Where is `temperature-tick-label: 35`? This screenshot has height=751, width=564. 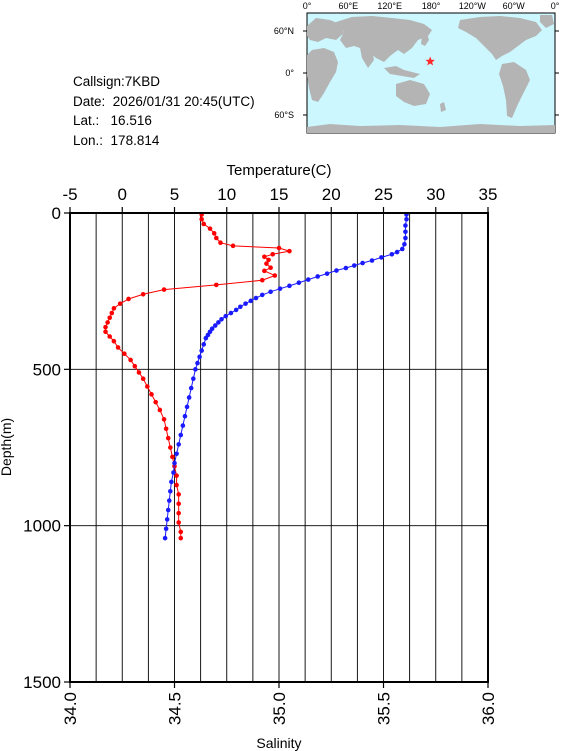
temperature-tick-label: 35 is located at coordinates (488, 194).